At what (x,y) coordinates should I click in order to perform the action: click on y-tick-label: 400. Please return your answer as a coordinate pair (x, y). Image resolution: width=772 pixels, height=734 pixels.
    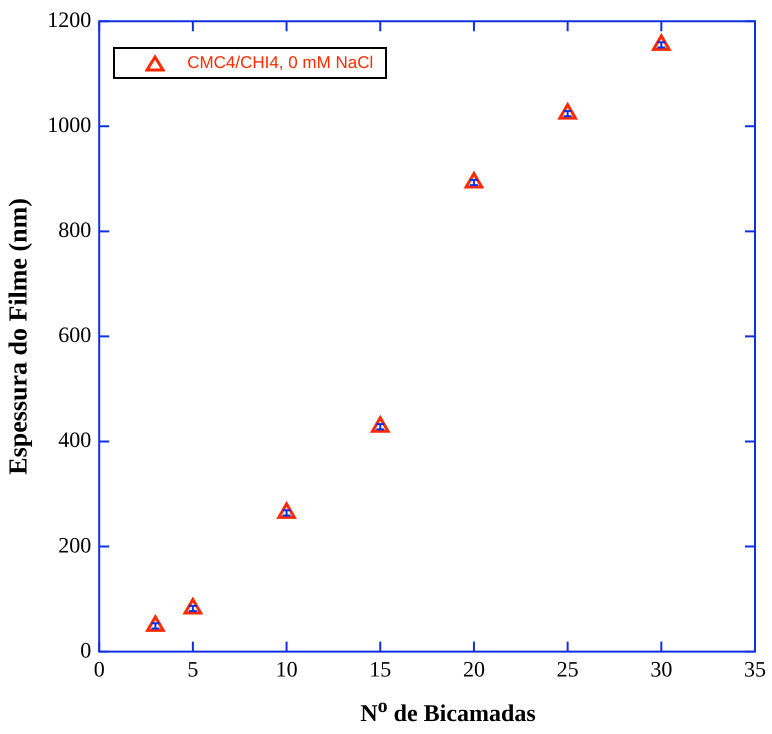
    Looking at the image, I should click on (75, 439).